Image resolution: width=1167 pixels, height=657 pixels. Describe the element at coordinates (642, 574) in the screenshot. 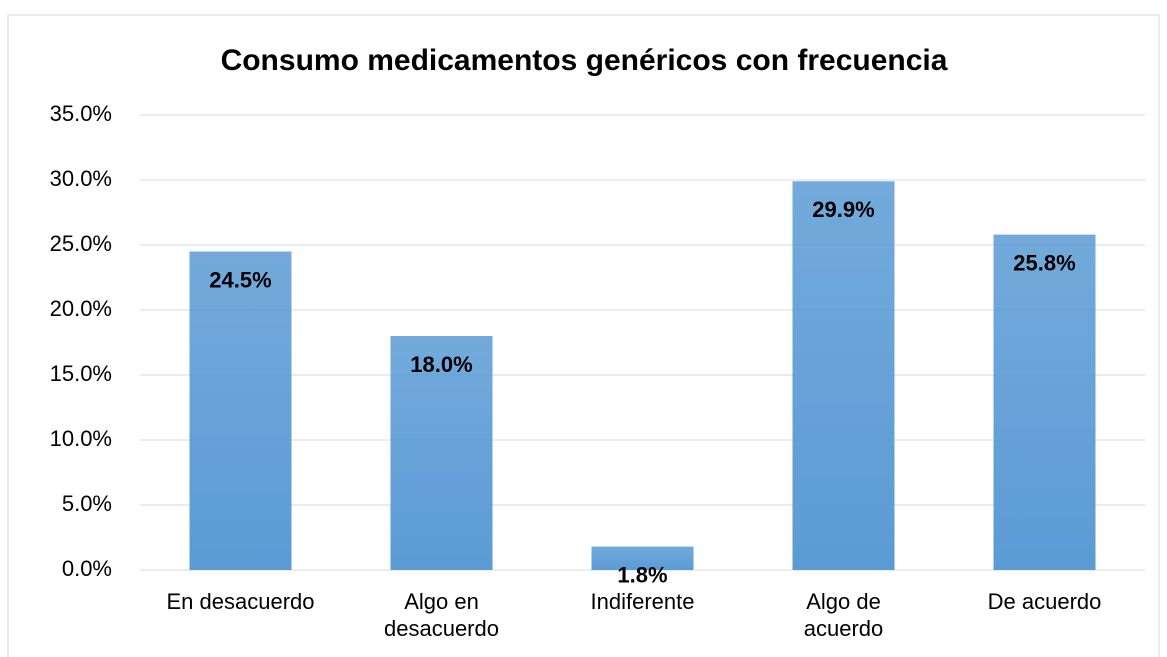

I see `data-label: 1.8%` at that location.